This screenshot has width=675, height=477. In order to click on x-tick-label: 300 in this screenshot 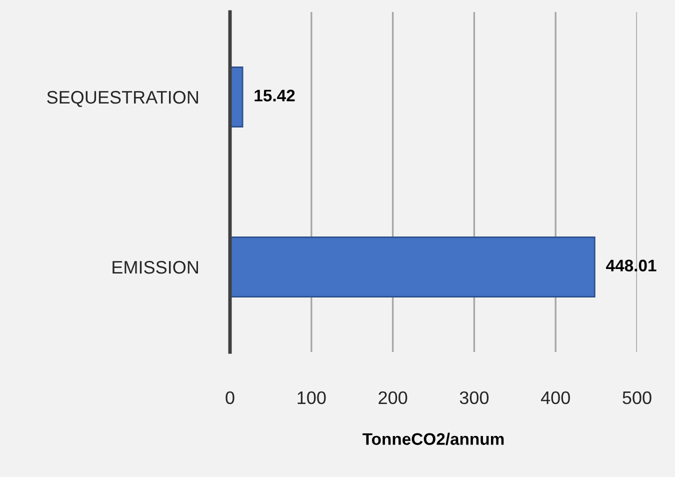, I will do `click(474, 397)`.